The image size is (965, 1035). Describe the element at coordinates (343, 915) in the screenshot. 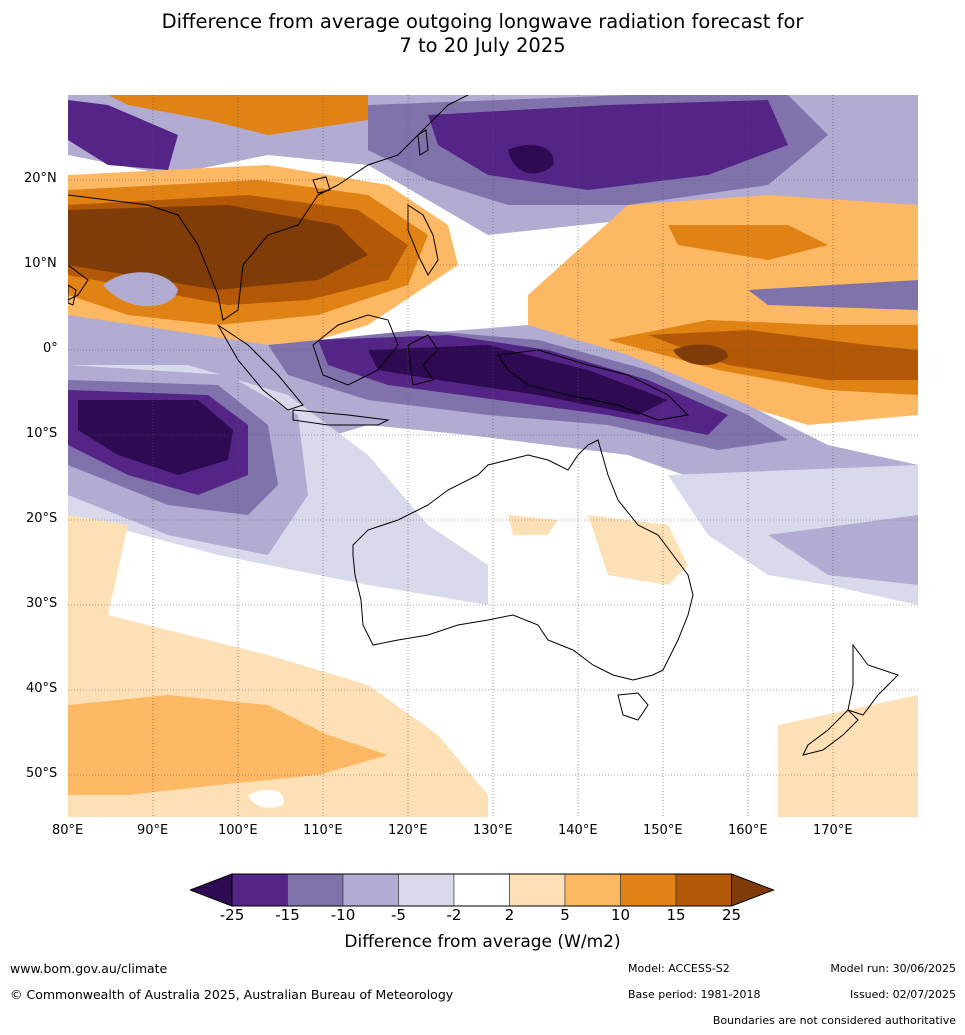

I see `colorbar-tick-label: -10` at that location.